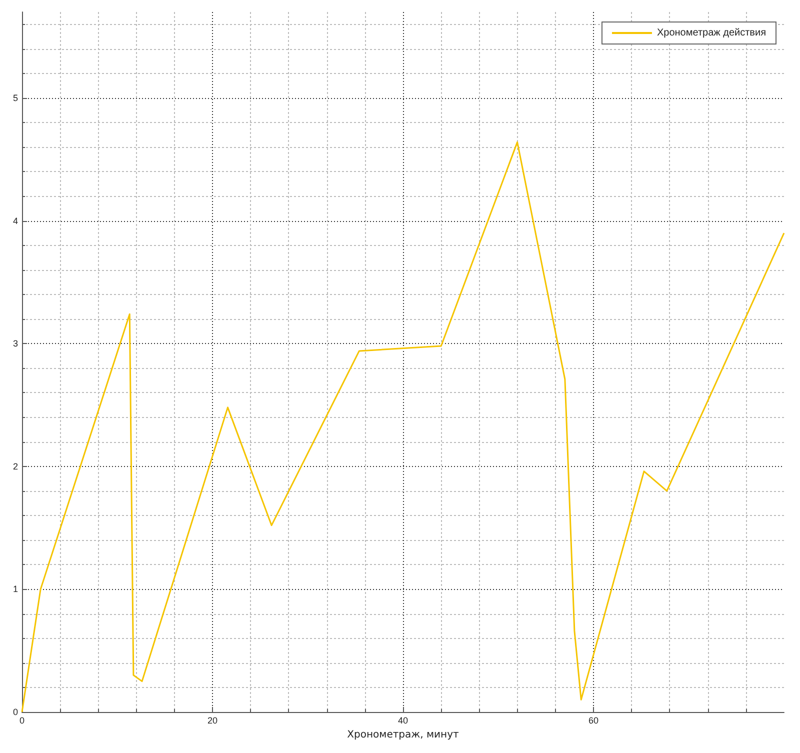 The height and width of the screenshot is (753, 800). What do you see at coordinates (15, 343) in the screenshot?
I see `y-tick-label: 3` at bounding box center [15, 343].